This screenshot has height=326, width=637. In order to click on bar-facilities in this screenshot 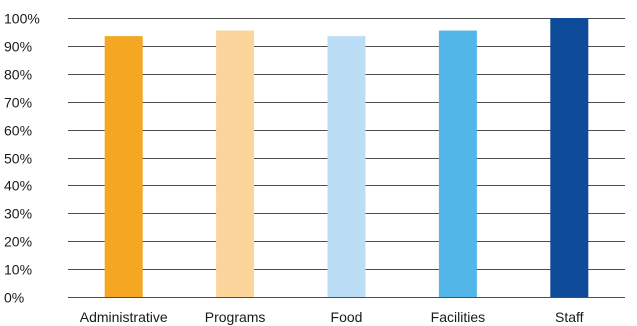, I will do `click(457, 164)`.